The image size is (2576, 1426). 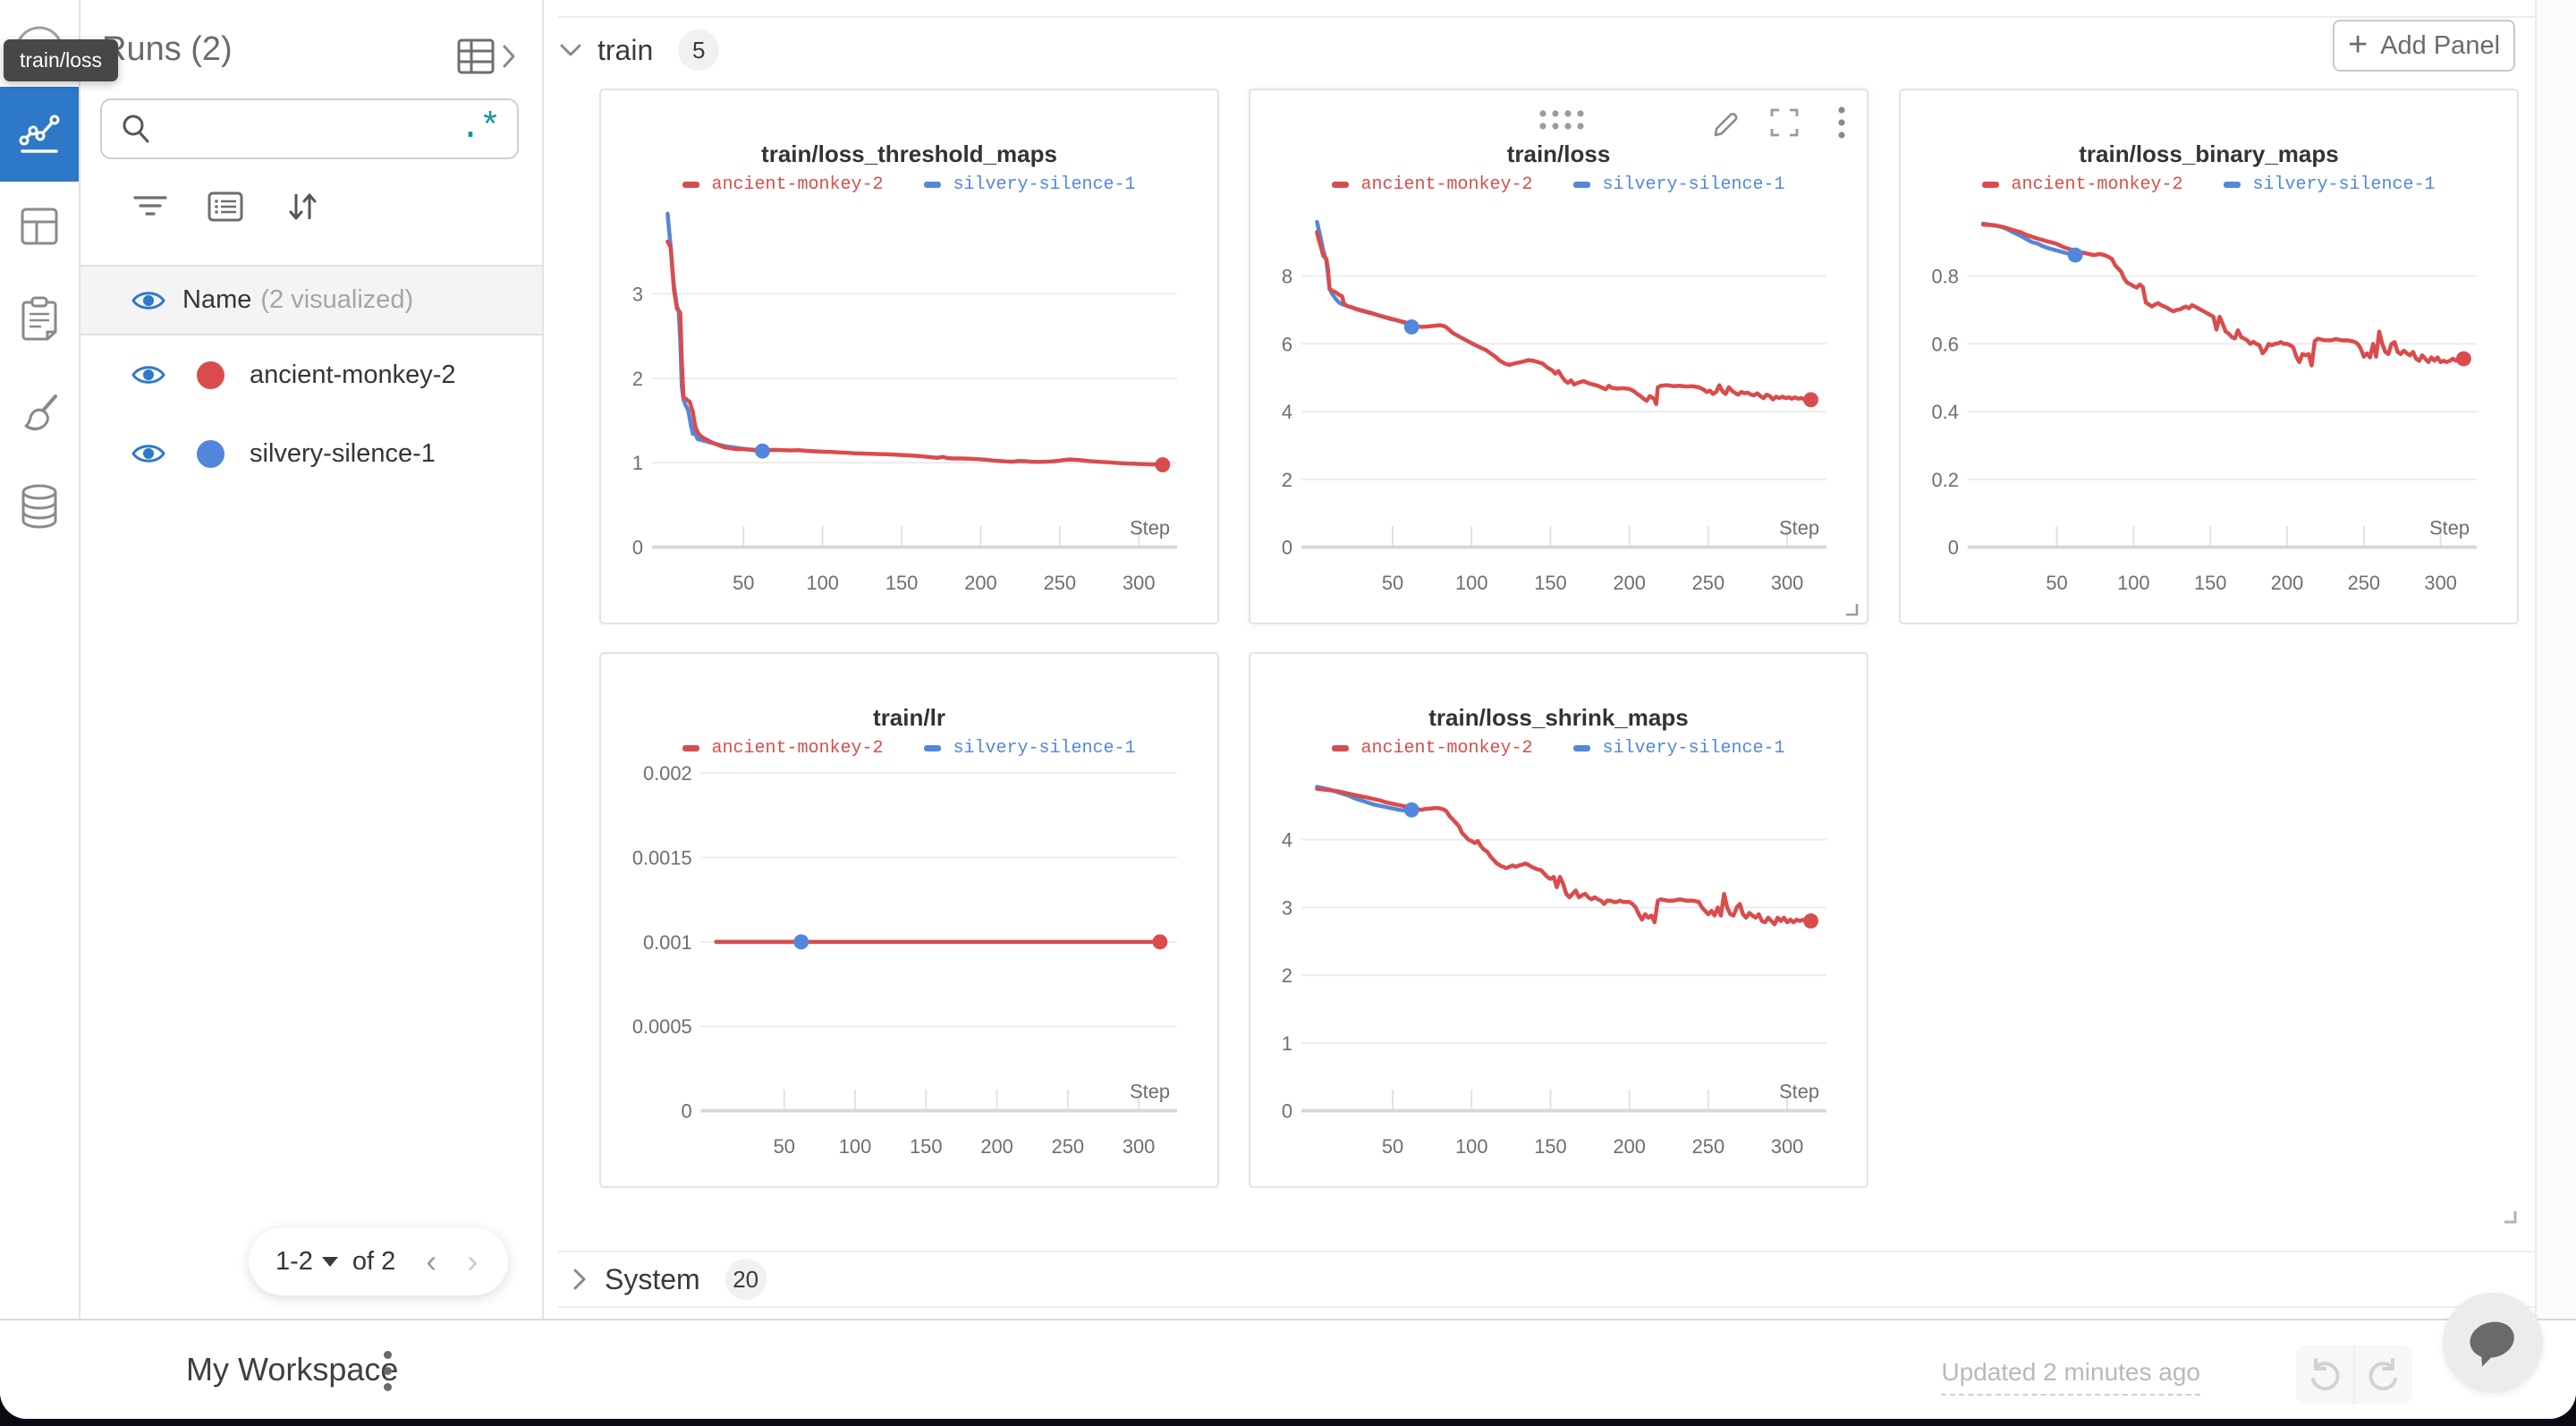 I want to click on panel-title: train/loss_binary_maps, so click(x=2209, y=153).